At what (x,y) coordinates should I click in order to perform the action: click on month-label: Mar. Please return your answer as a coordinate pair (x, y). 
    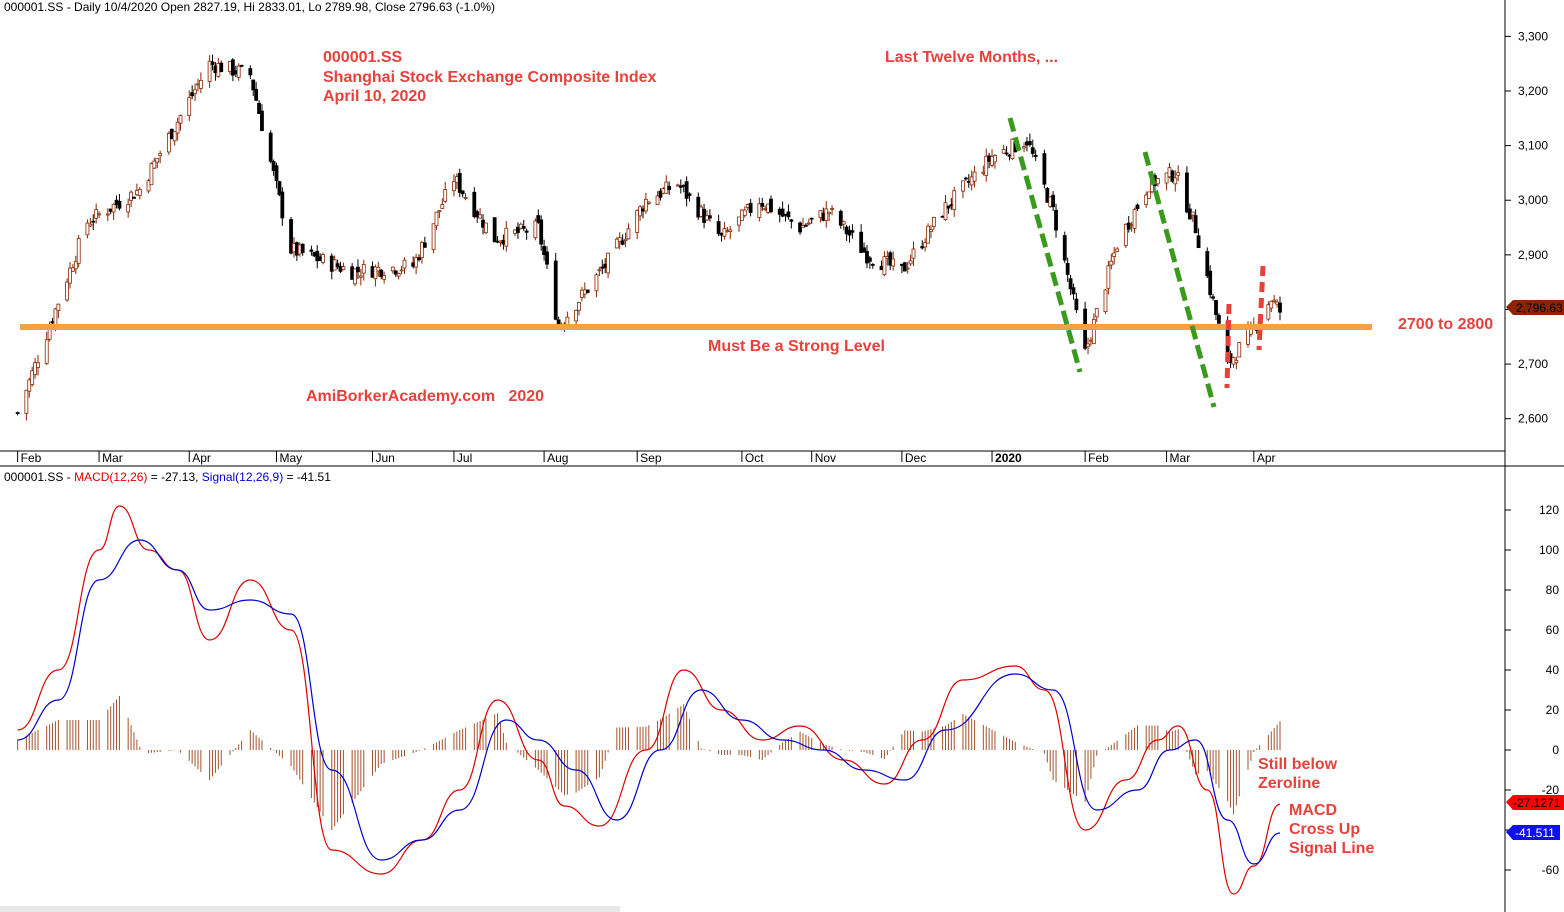
    Looking at the image, I should click on (112, 458).